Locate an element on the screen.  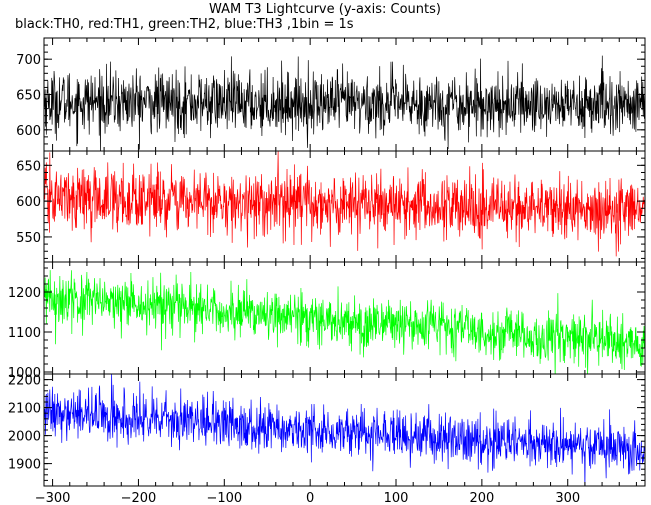
y-tick-label: 1200 is located at coordinates (24, 293).